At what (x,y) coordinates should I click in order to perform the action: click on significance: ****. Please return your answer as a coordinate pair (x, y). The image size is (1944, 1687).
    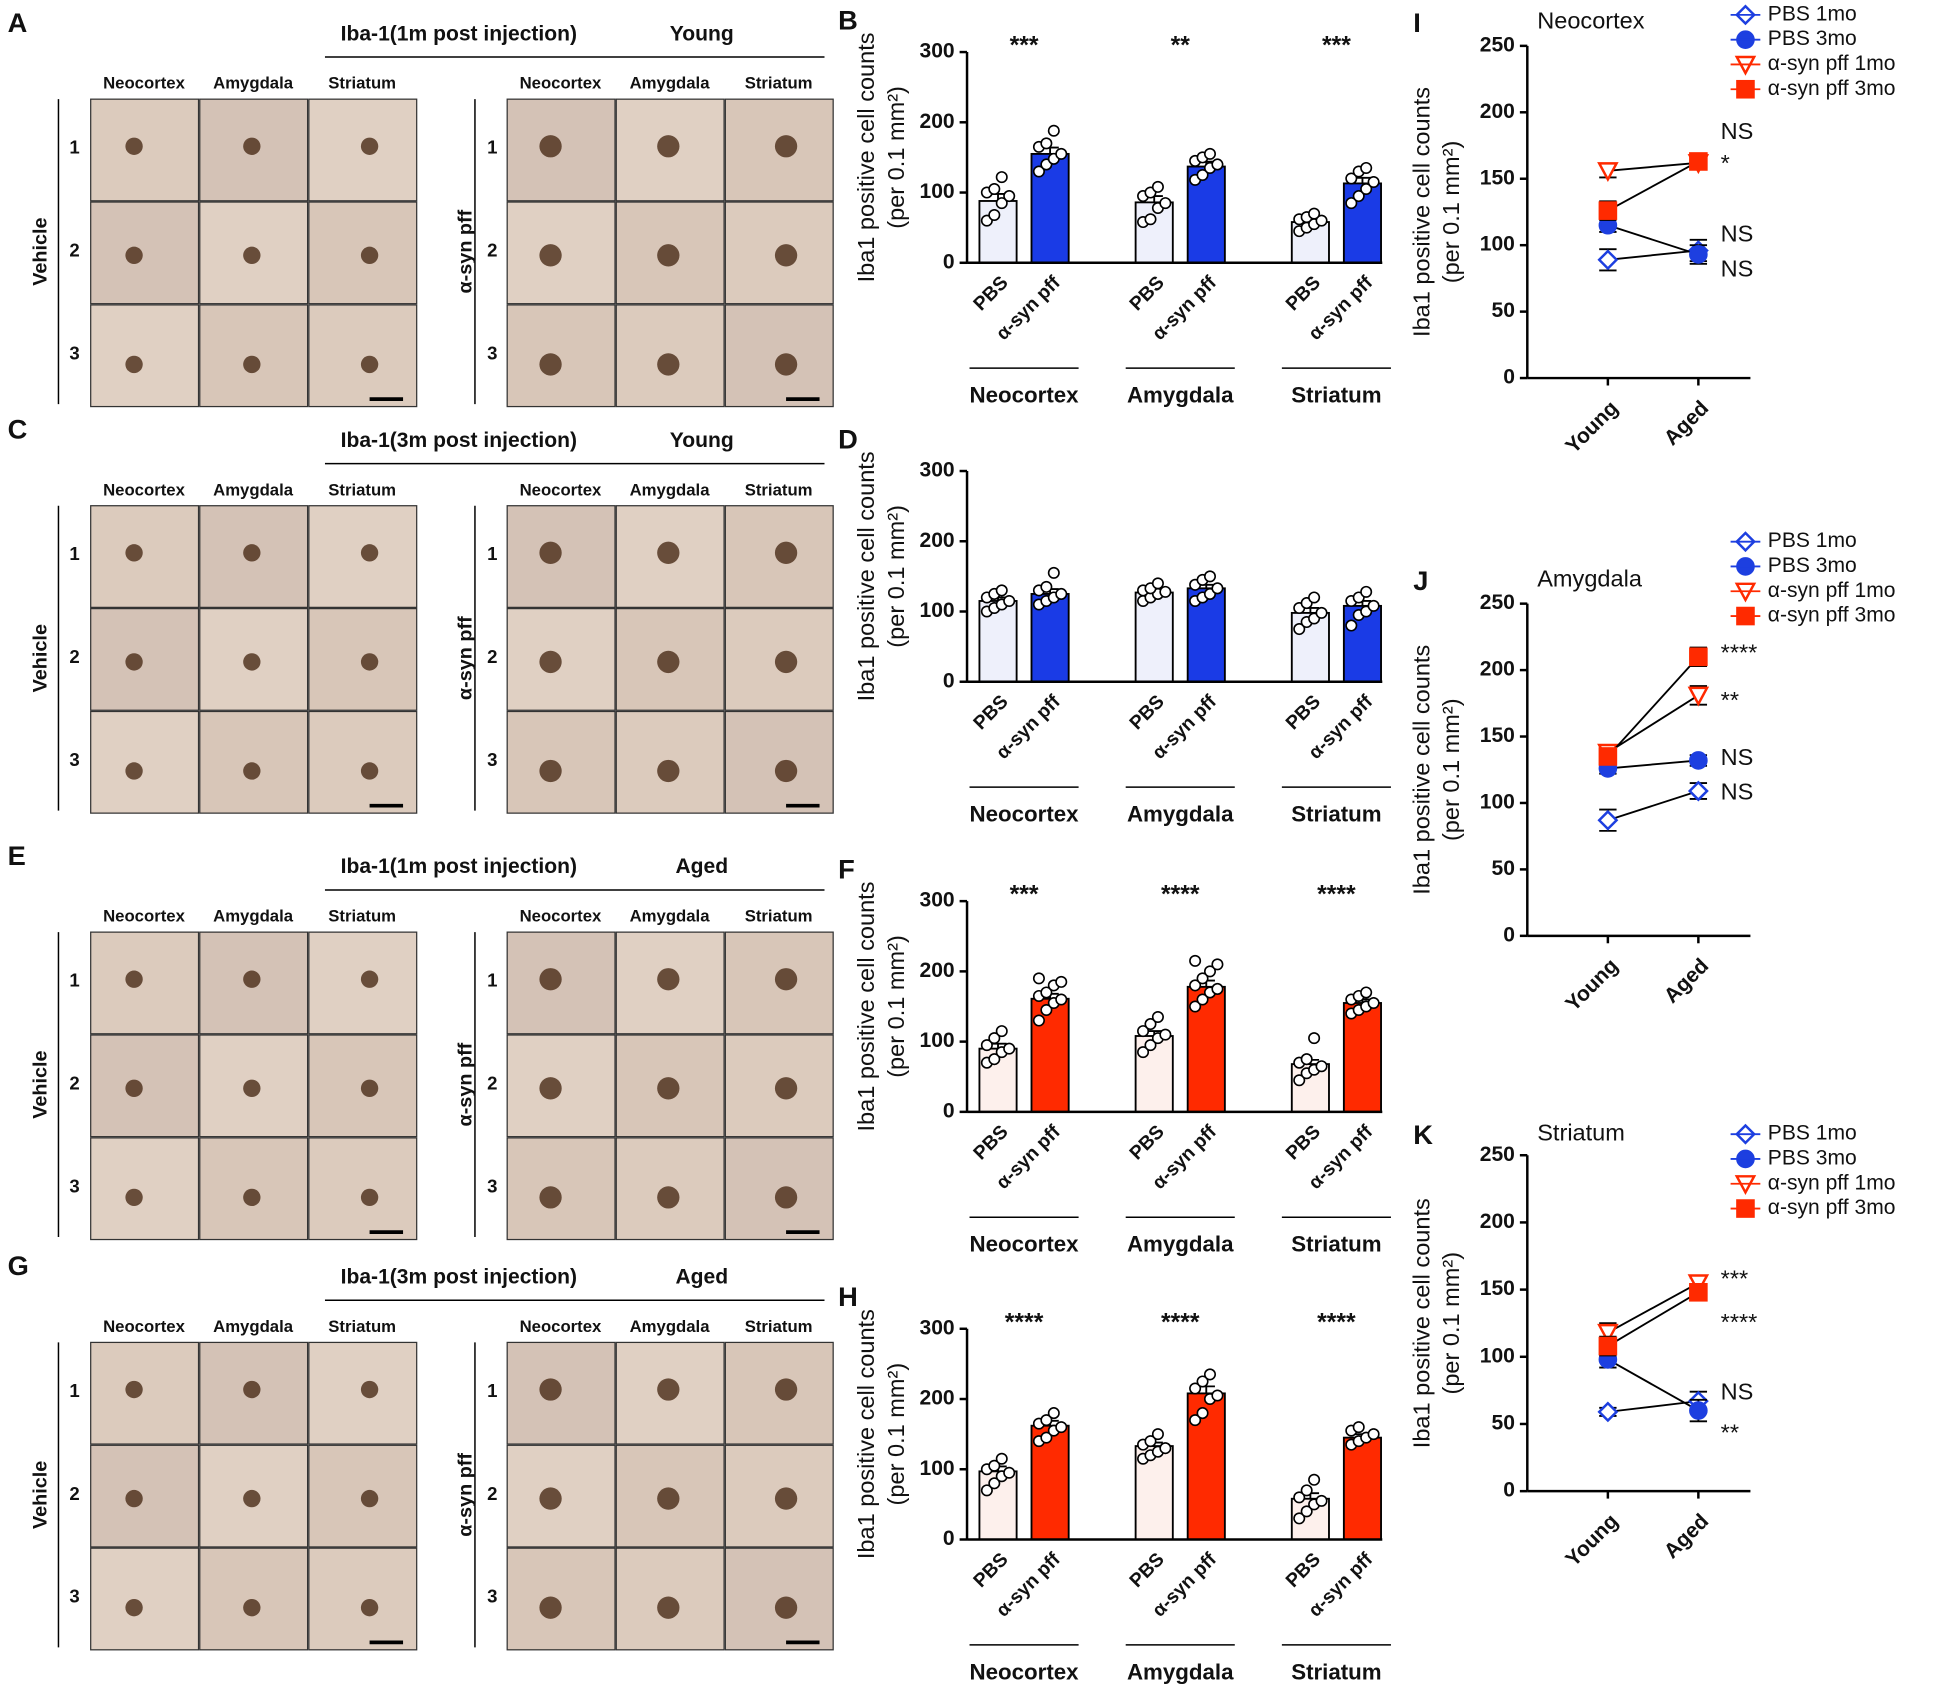
    Looking at the image, I should click on (1180, 1322).